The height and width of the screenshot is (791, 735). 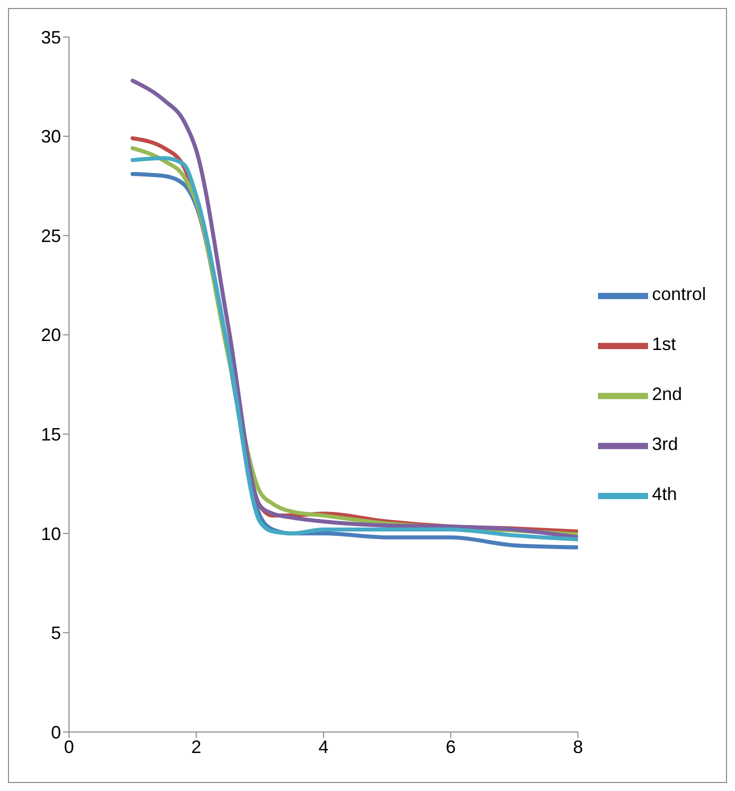 What do you see at coordinates (50, 434) in the screenshot?
I see `y-tick-label: 15` at bounding box center [50, 434].